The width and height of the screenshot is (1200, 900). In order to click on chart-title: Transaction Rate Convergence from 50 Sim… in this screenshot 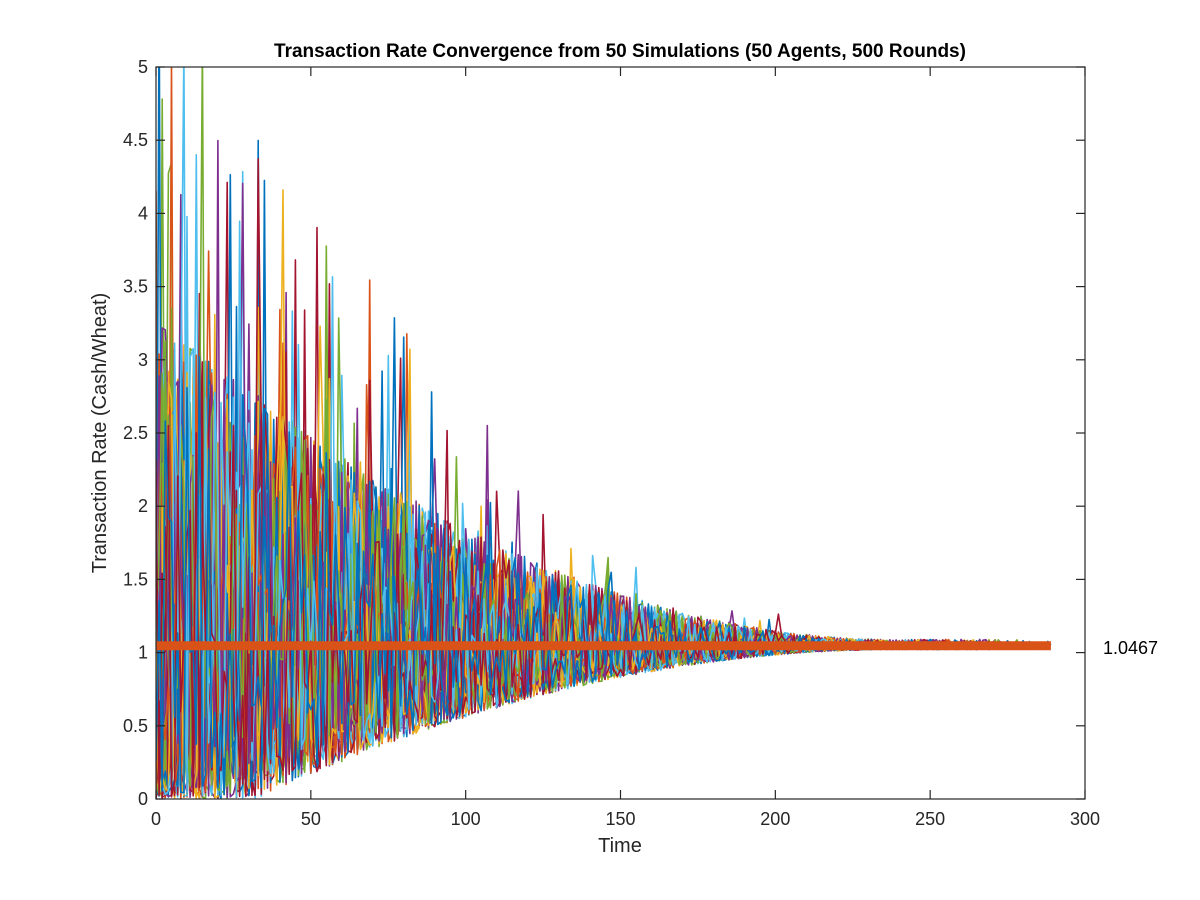, I will do `click(620, 51)`.